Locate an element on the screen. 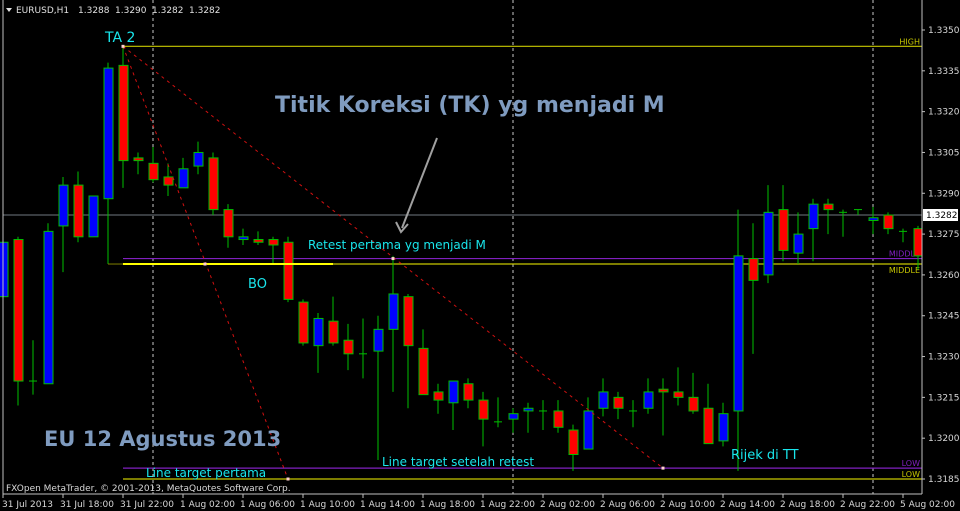 The height and width of the screenshot is (511, 960). arrow-line is located at coordinates (419, 183).